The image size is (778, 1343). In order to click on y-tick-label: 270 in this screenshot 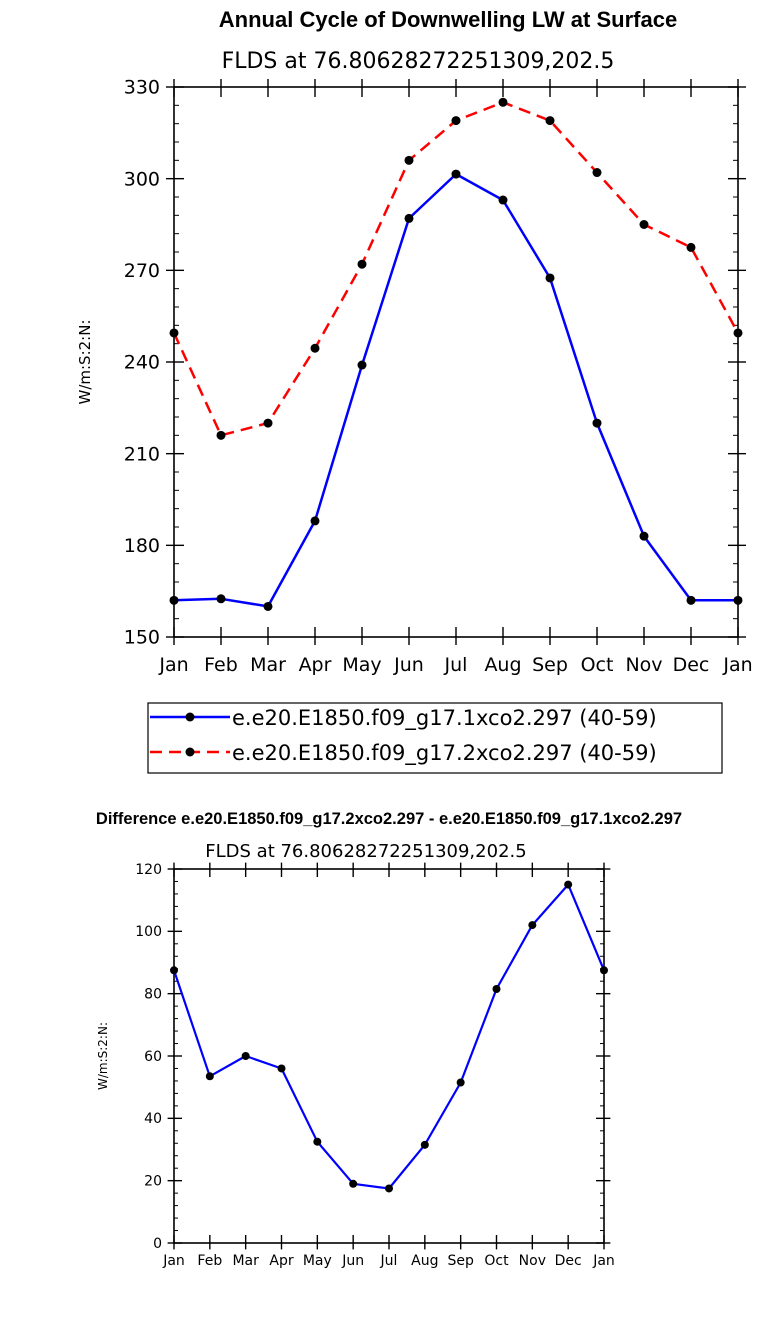, I will do `click(142, 271)`.